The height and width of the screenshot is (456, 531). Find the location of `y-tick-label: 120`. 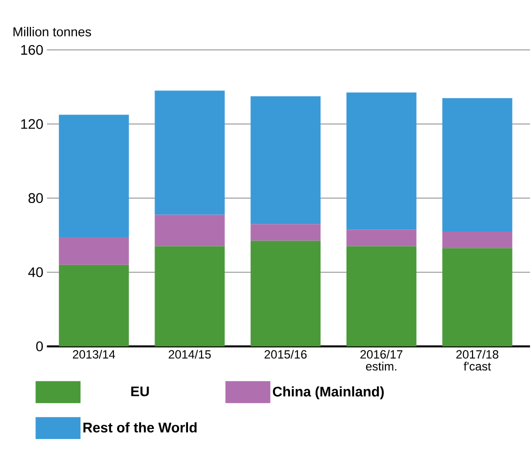

y-tick-label: 120 is located at coordinates (32, 124).